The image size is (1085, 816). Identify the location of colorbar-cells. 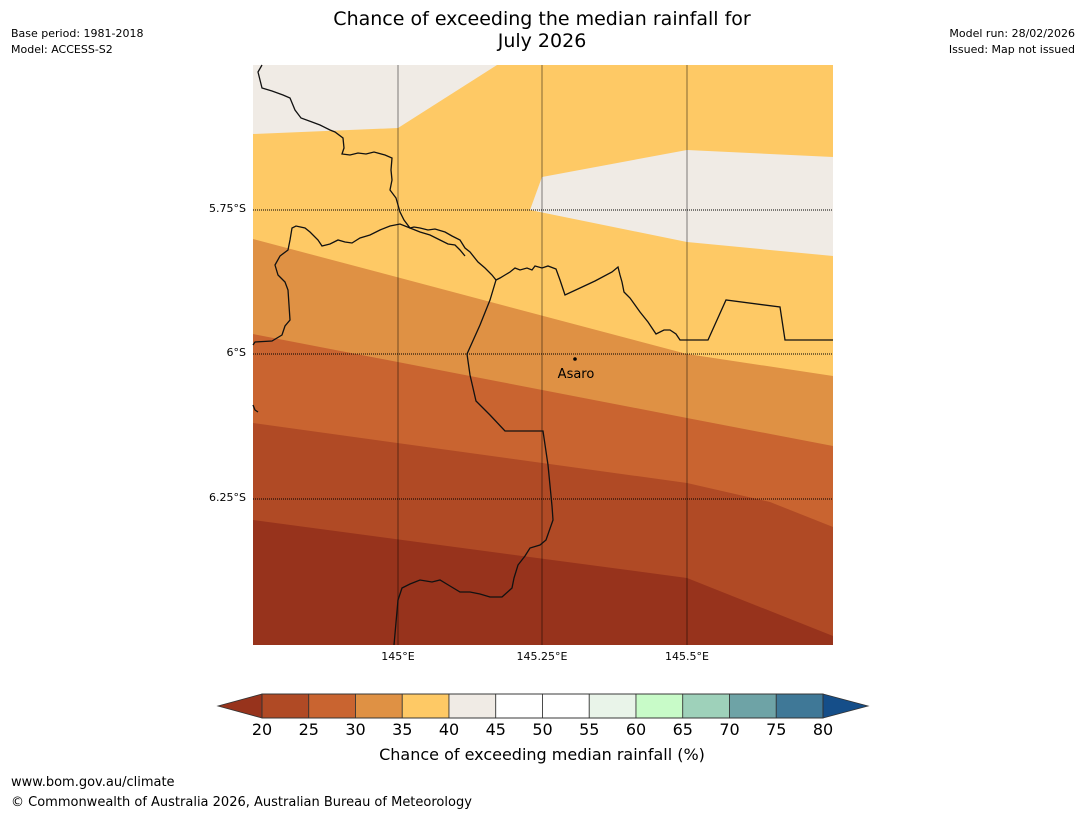
(542, 706).